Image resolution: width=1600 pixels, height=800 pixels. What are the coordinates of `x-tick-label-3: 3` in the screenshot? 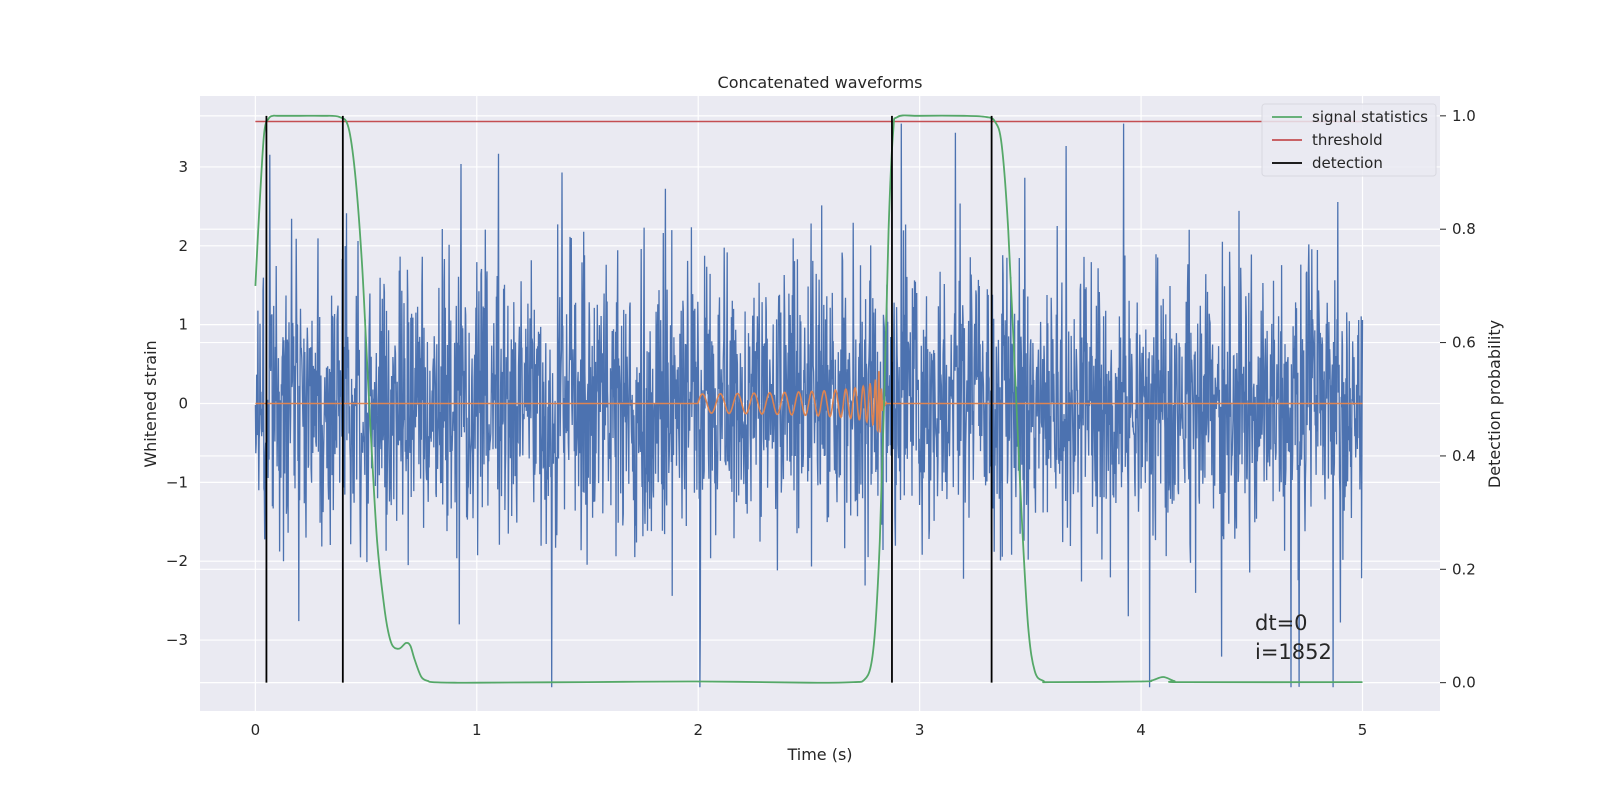 It's located at (920, 730).